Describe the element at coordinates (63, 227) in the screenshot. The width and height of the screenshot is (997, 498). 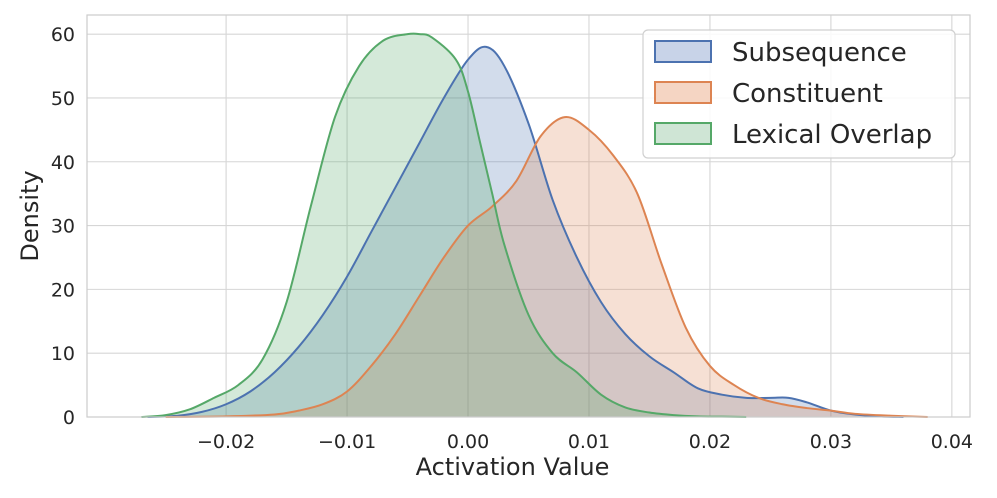
I see `y-tick-label: 30` at that location.